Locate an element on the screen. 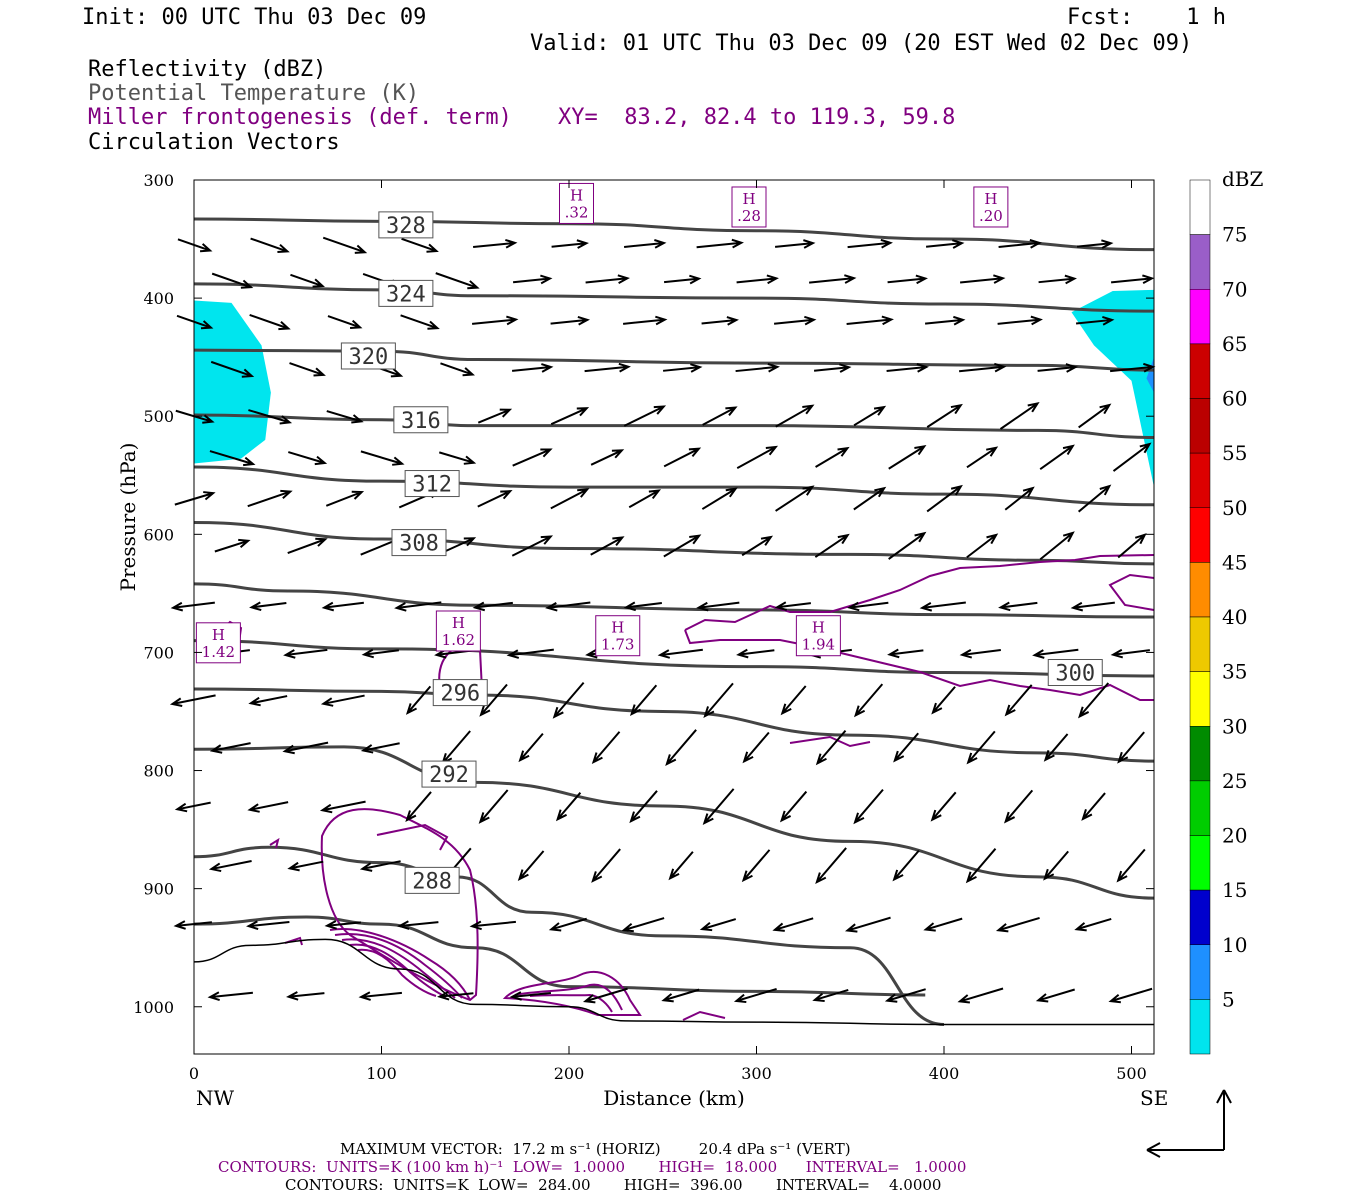 The image size is (1350, 1200). colorbar-level-label: 10 is located at coordinates (1234, 945).